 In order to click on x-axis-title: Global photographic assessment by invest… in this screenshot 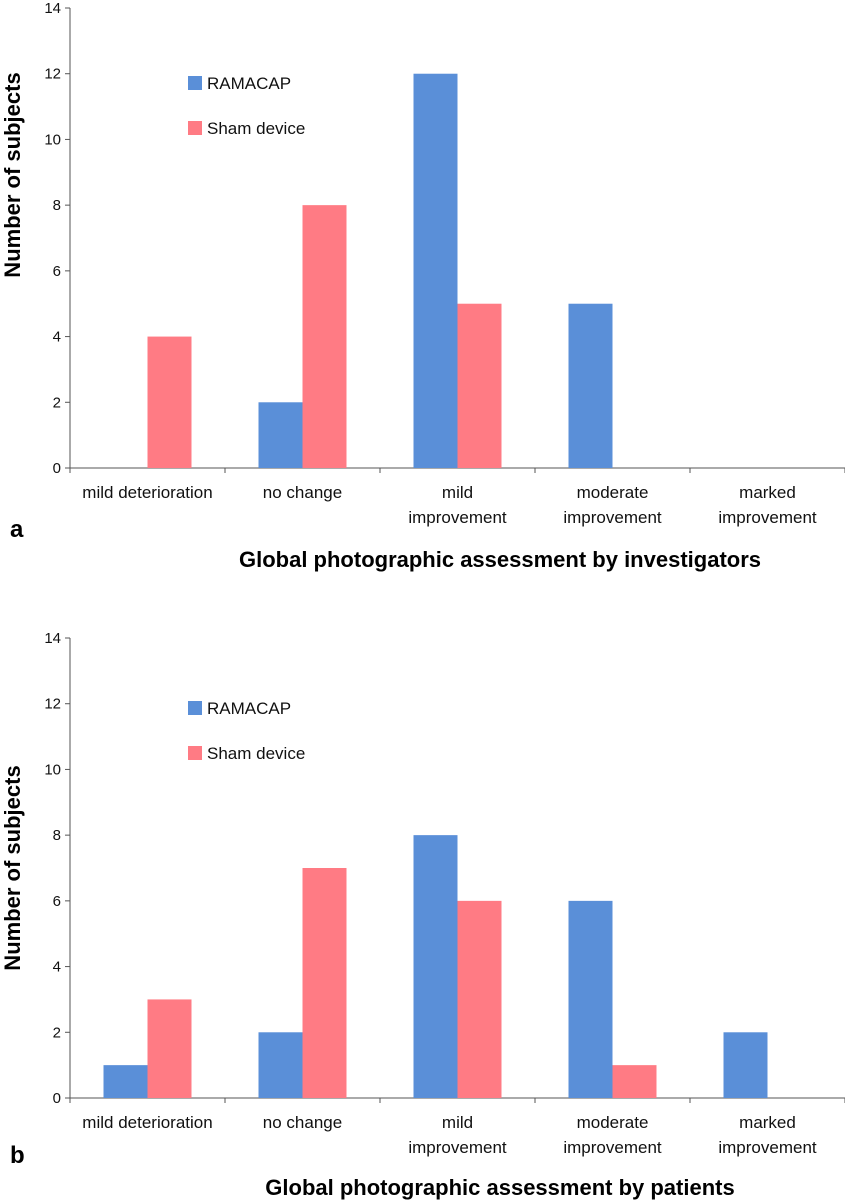, I will do `click(500, 559)`.